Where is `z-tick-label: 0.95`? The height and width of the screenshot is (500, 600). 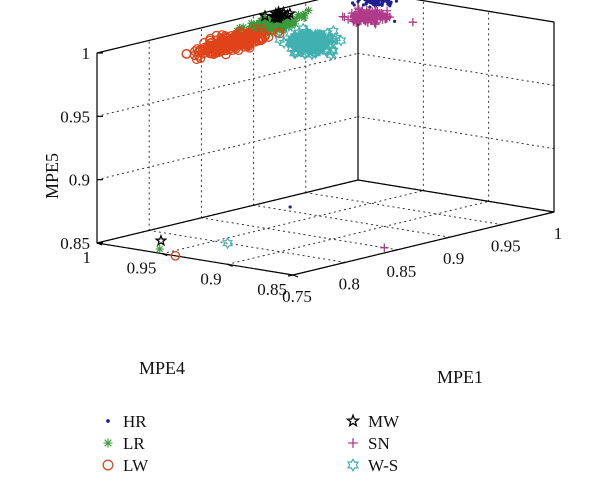 z-tick-label: 0.95 is located at coordinates (75, 116).